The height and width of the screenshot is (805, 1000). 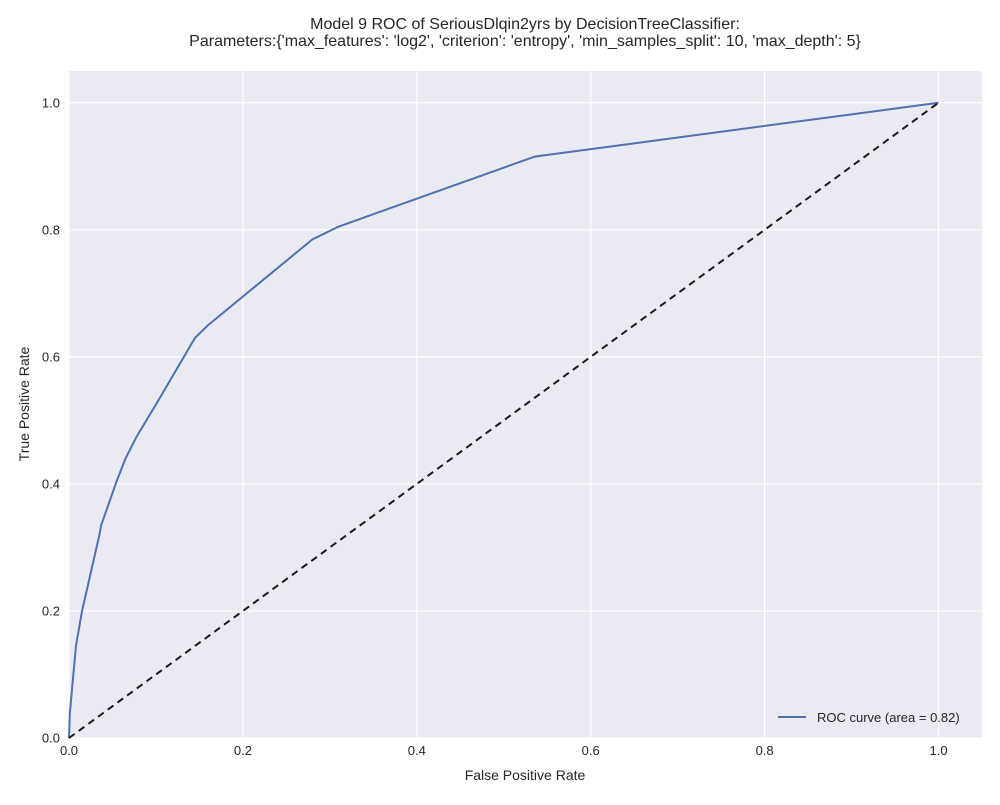 I want to click on x-tick-label: 0.0, so click(x=69, y=750).